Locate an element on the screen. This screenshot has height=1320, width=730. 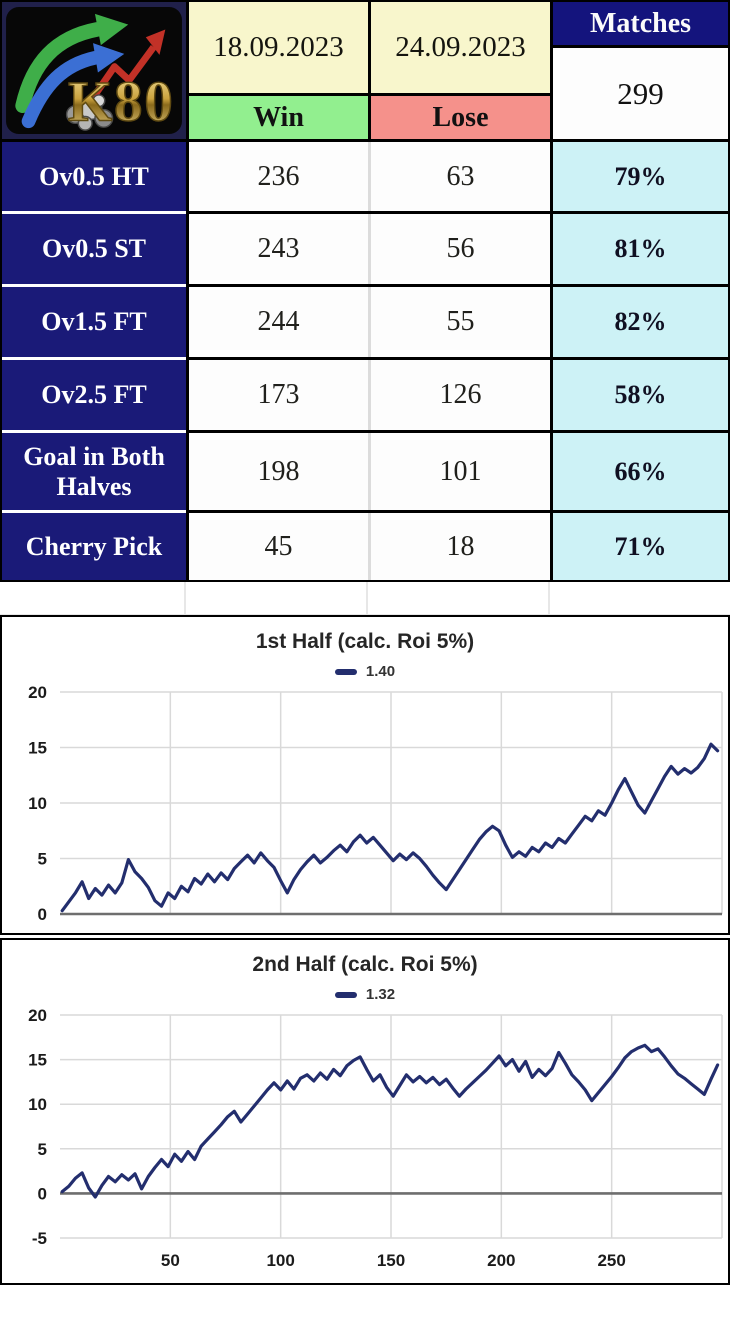
win-value-cell: 236 is located at coordinates (277, 176).